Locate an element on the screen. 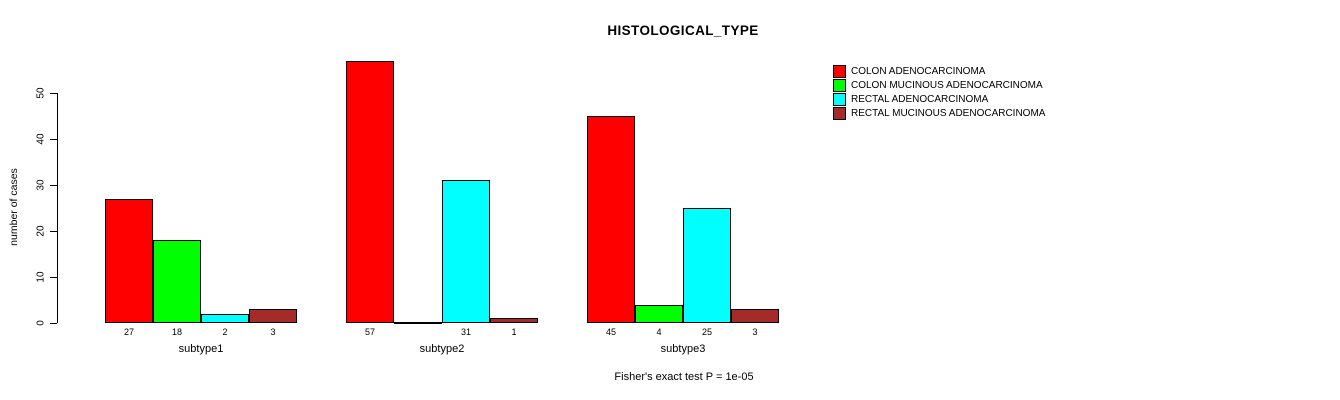 Image resolution: width=1340 pixels, height=400 pixels. legend-label: RECTAL MUCINOUS ADENOCARCINOMA is located at coordinates (948, 113).